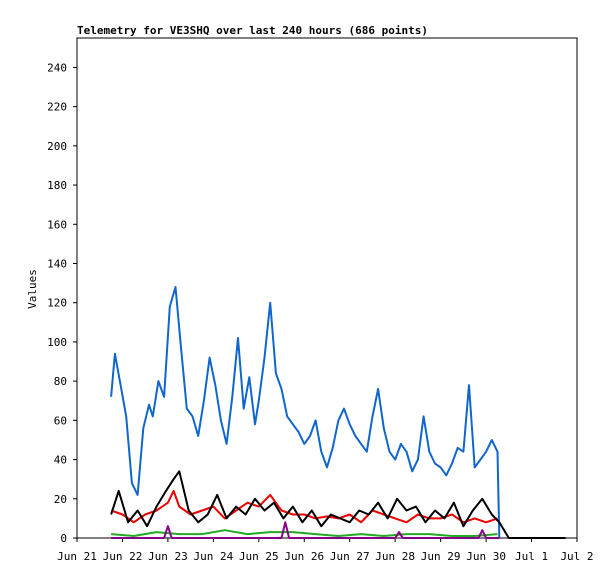 This screenshot has height=579, width=615. Describe the element at coordinates (531, 556) in the screenshot. I see `x-tick-label: Jul 1` at that location.